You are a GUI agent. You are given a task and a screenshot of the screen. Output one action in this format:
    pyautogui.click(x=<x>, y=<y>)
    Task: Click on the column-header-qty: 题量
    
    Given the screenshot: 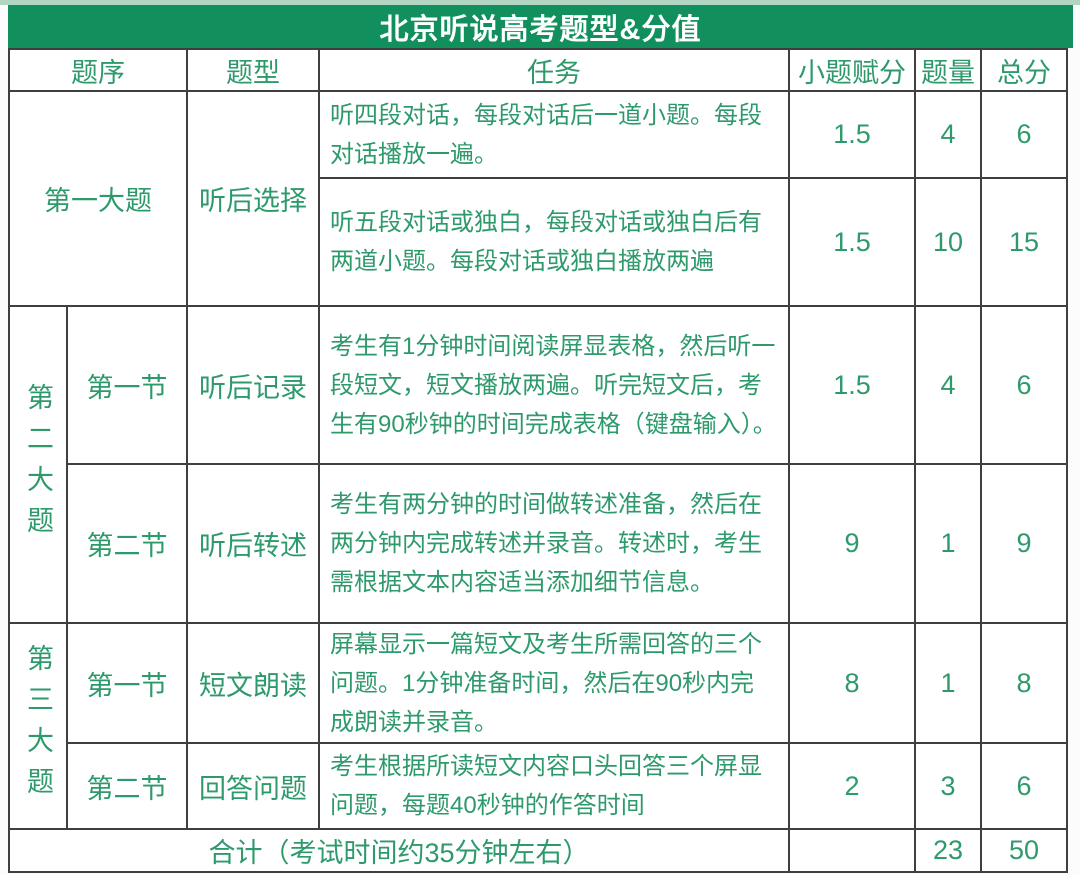 What is the action you would take?
    pyautogui.click(x=948, y=70)
    